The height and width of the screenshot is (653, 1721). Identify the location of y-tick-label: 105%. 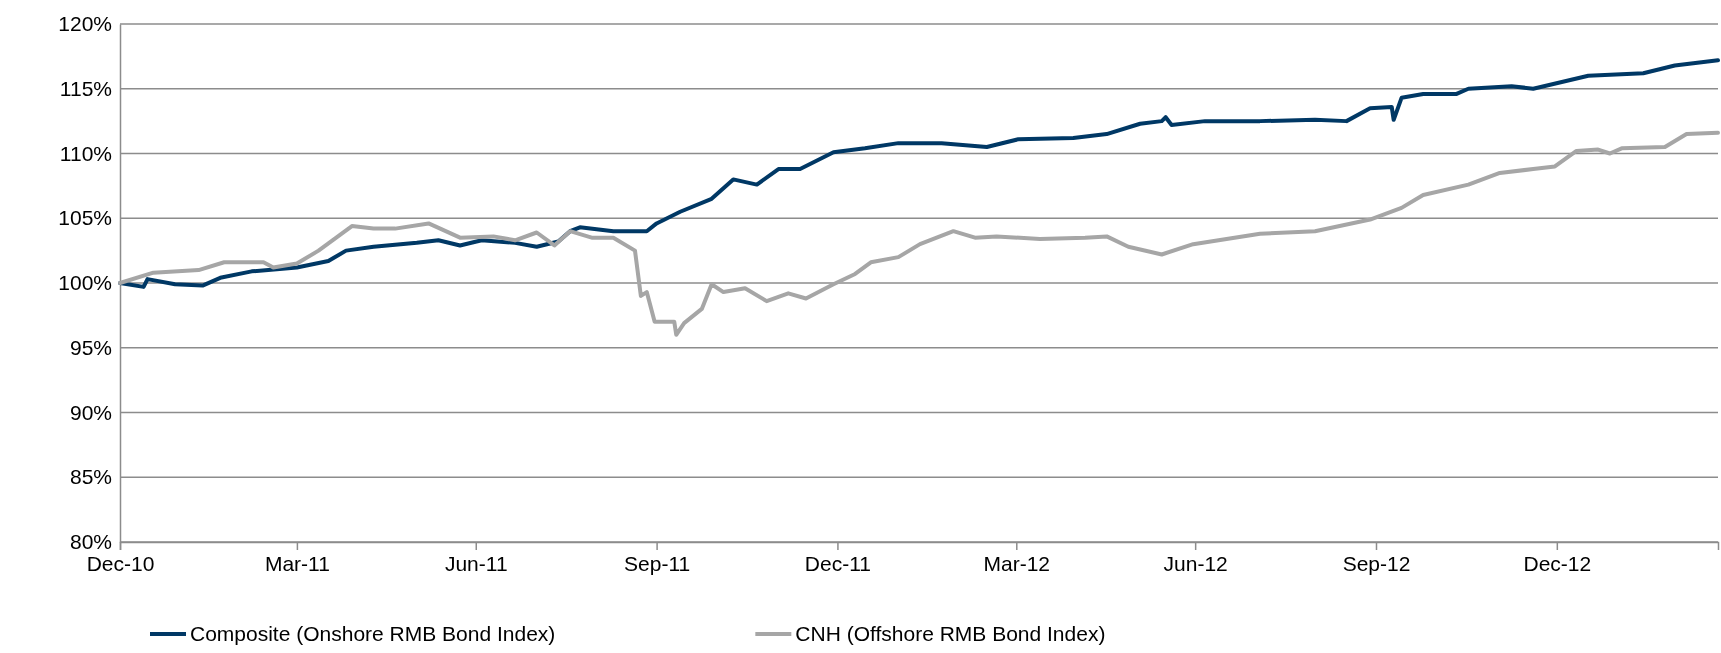
(85, 218).